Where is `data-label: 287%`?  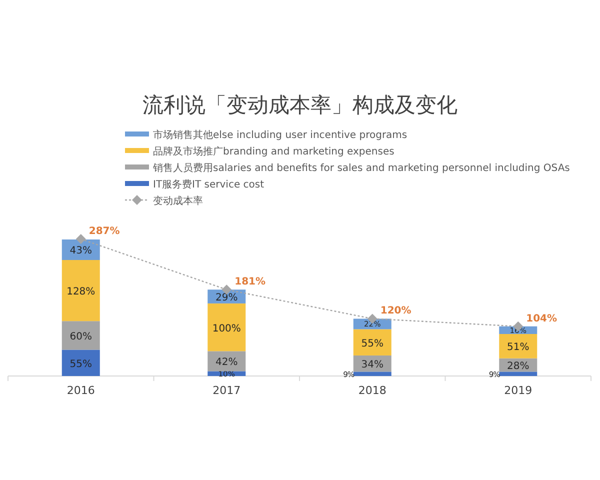
data-label: 287% is located at coordinates (104, 231).